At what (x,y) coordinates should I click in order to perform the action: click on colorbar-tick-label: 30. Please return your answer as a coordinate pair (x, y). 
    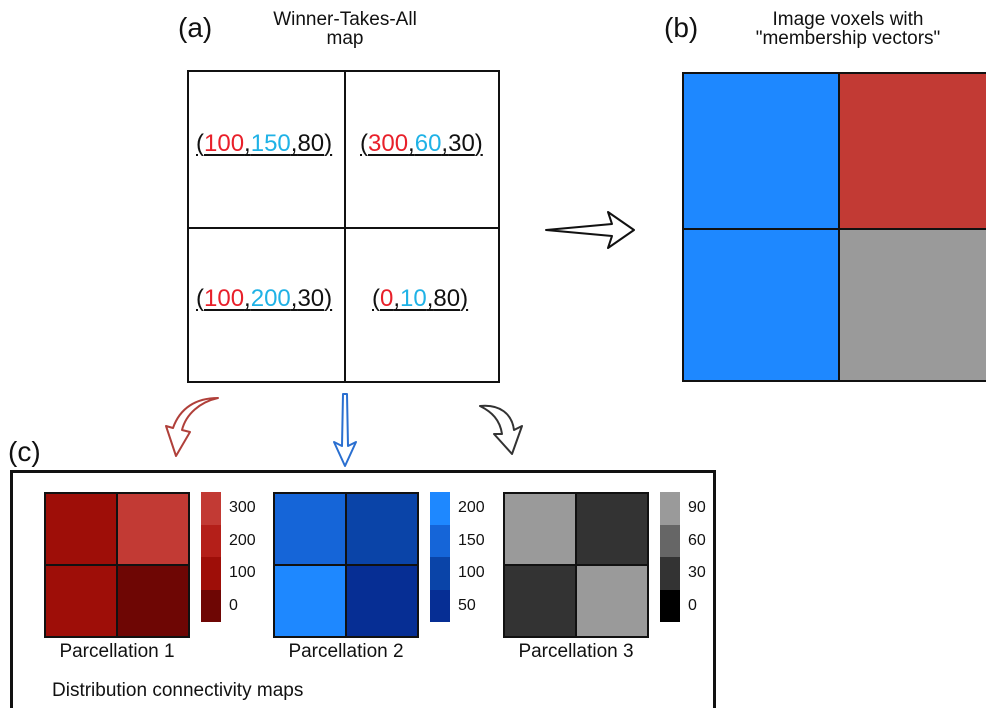
    Looking at the image, I should click on (697, 573).